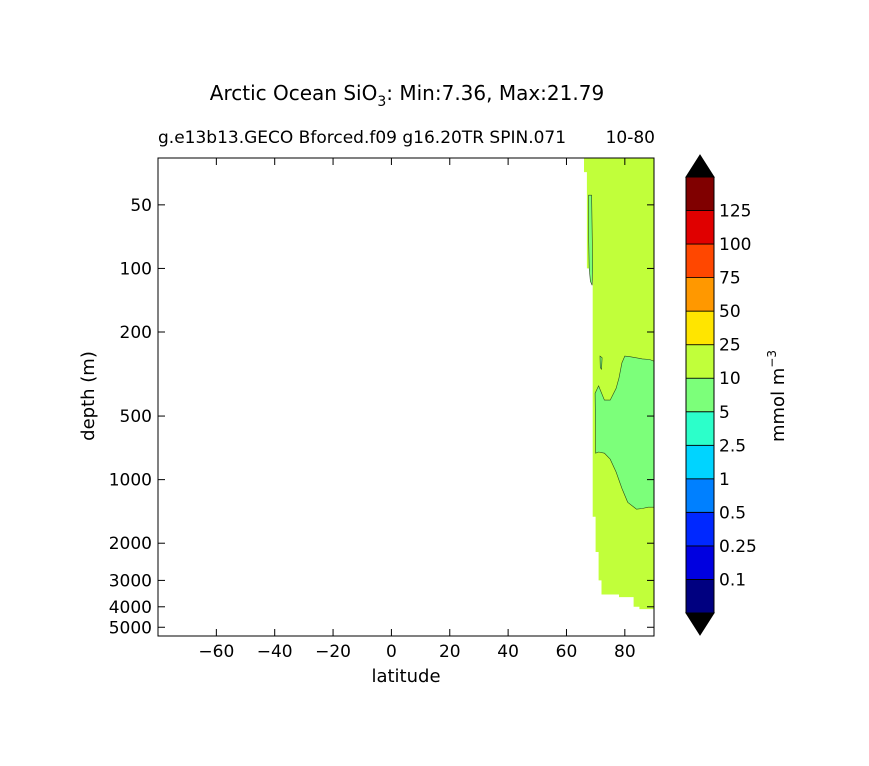 The width and height of the screenshot is (869, 766). What do you see at coordinates (738, 547) in the screenshot?
I see `colorbar-tick-label: 0.25` at bounding box center [738, 547].